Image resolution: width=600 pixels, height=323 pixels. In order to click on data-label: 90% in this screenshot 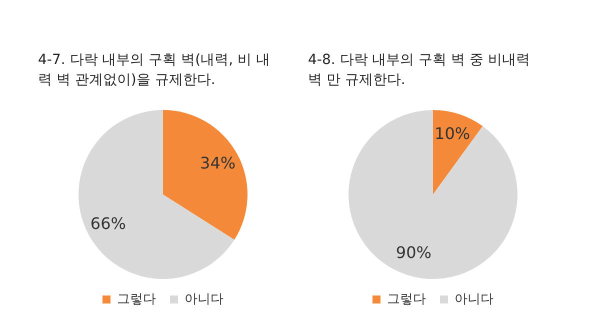, I will do `click(414, 252)`.